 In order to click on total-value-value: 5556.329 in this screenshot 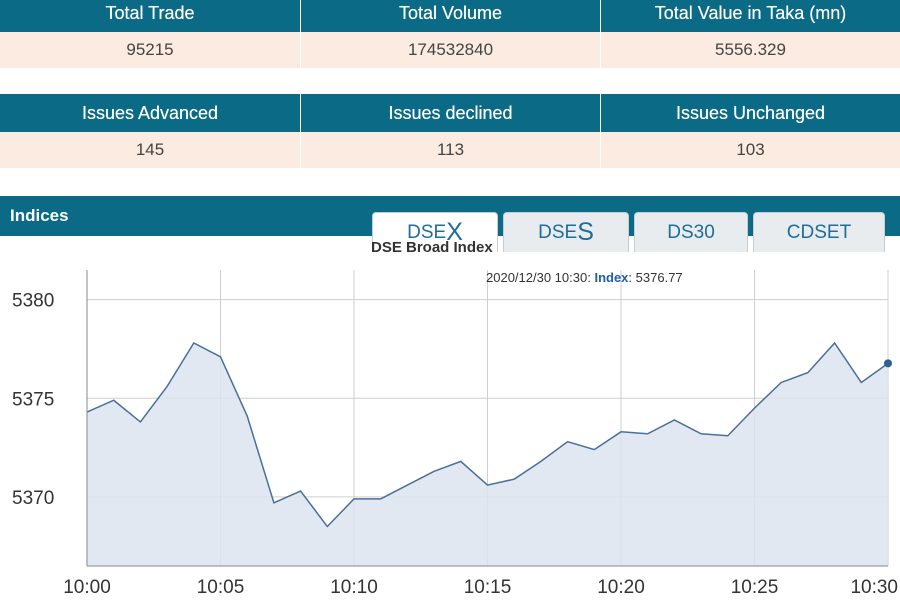, I will do `click(750, 50)`.